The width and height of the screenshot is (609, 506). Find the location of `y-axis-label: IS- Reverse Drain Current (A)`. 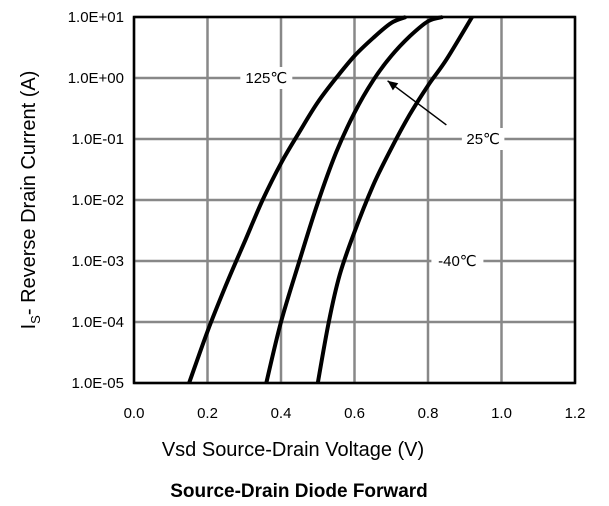

y-axis-label: IS- Reverse Drain Current (A) is located at coordinates (30, 200).